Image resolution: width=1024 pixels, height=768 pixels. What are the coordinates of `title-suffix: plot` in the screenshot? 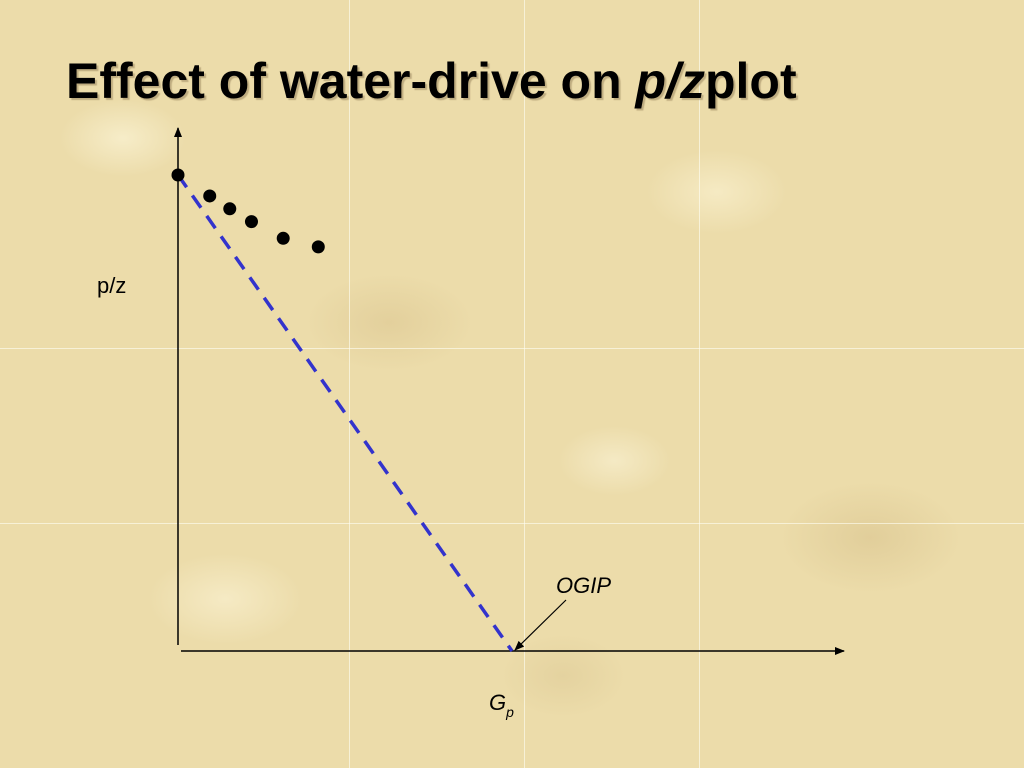 It's located at (750, 81).